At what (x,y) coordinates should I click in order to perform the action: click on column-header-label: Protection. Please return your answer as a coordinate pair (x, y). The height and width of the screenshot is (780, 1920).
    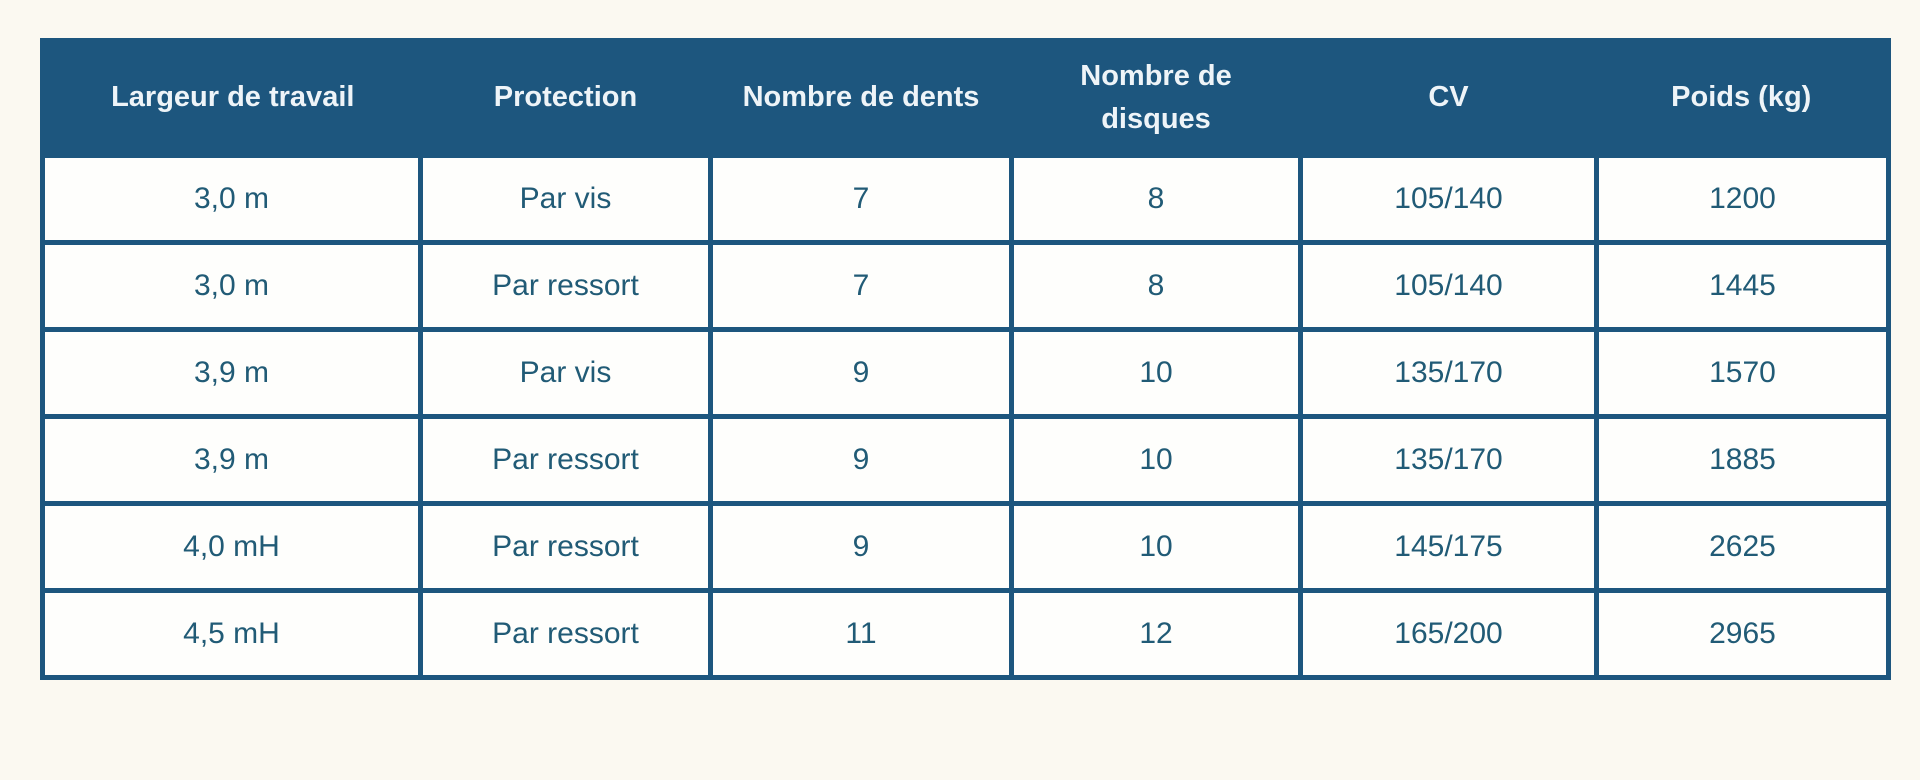
    Looking at the image, I should click on (565, 97).